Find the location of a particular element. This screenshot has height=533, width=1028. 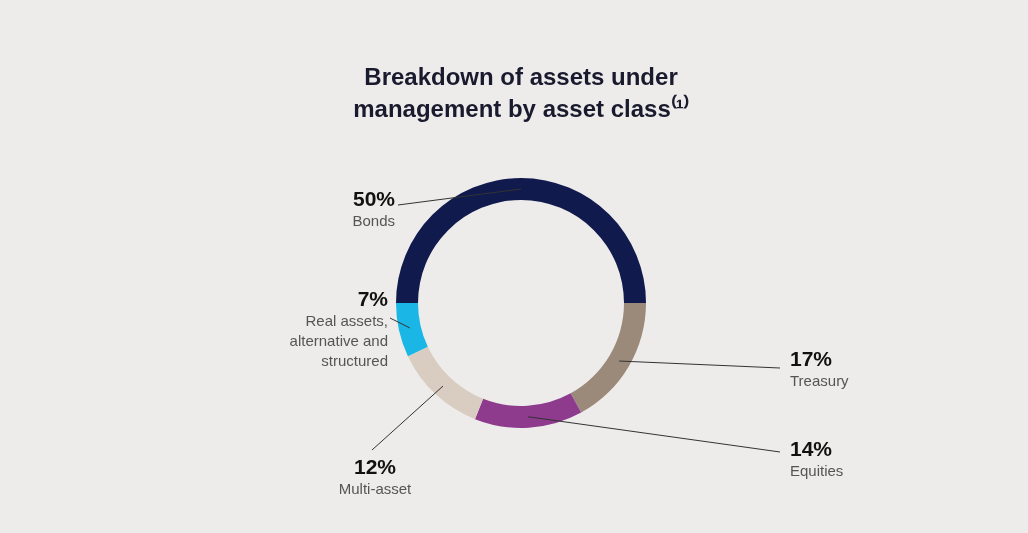

data-label: 17% is located at coordinates (811, 358).